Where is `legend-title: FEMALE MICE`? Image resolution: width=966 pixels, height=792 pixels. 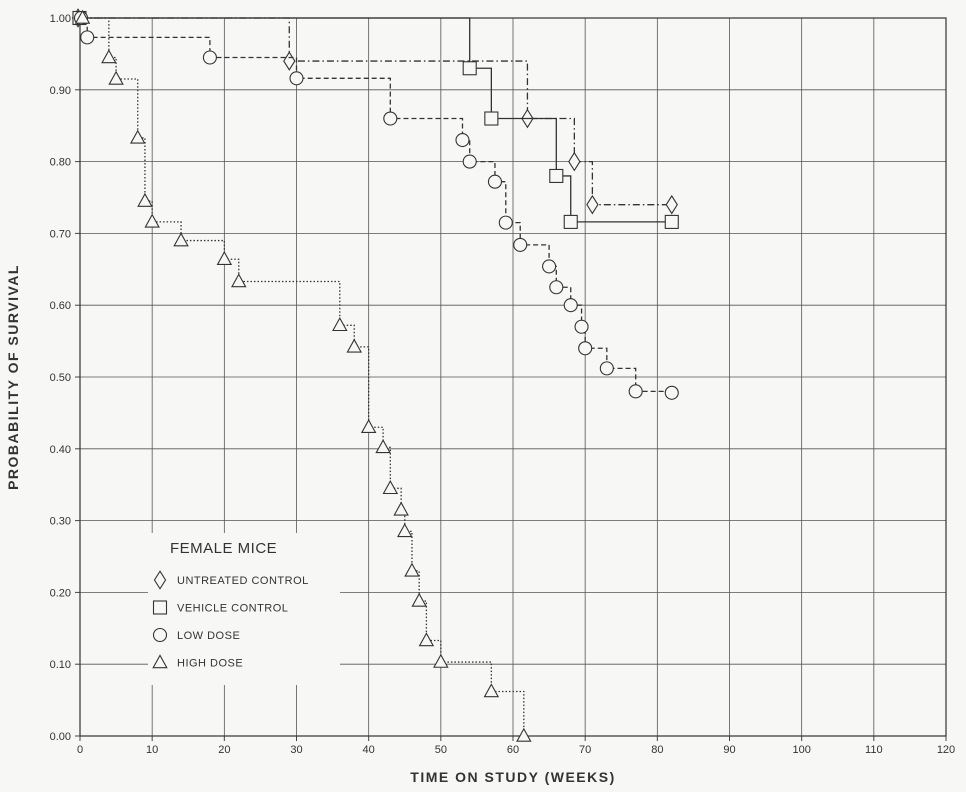
legend-title: FEMALE MICE is located at coordinates (223, 548).